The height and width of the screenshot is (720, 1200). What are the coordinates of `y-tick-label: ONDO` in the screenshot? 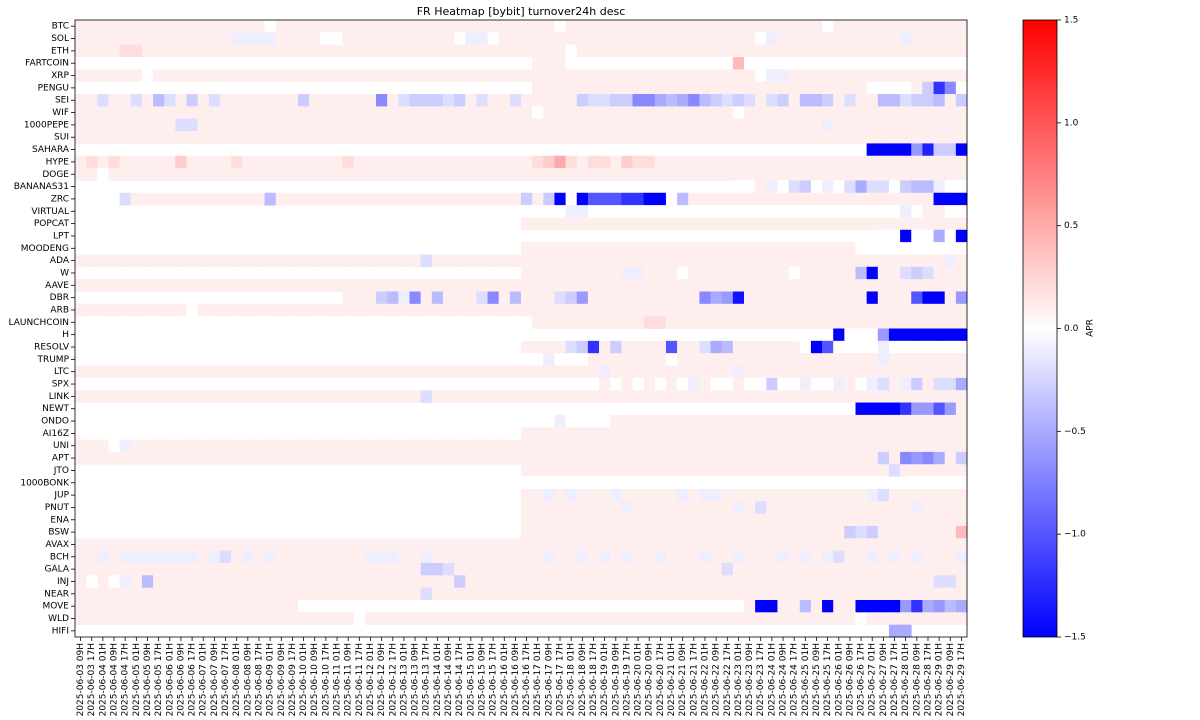 It's located at (55, 422).